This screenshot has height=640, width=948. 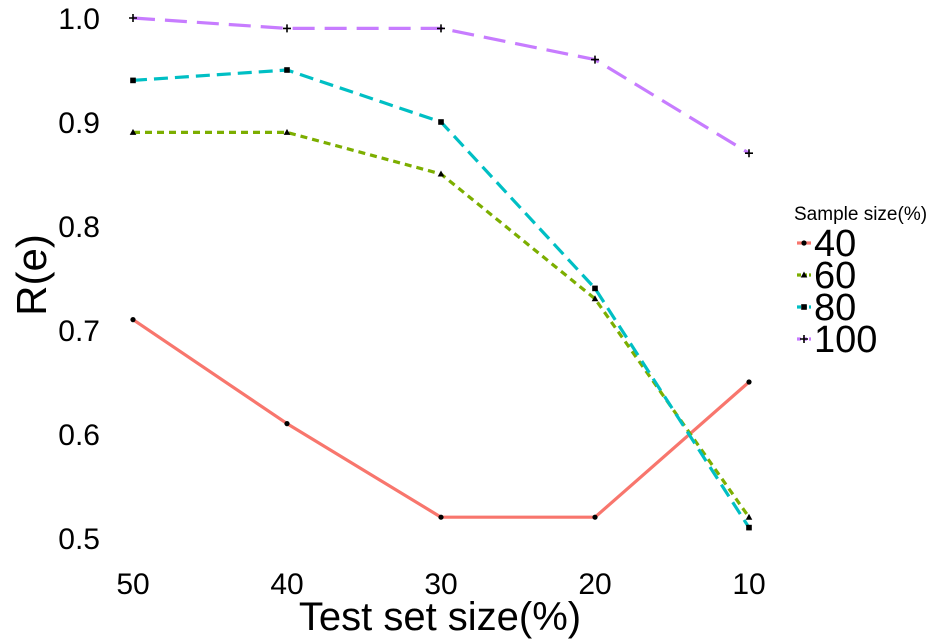 What do you see at coordinates (79, 279) in the screenshot?
I see `y-axis-ticks: 0.5 0.6 0.7 0.8 0.9 1.0` at bounding box center [79, 279].